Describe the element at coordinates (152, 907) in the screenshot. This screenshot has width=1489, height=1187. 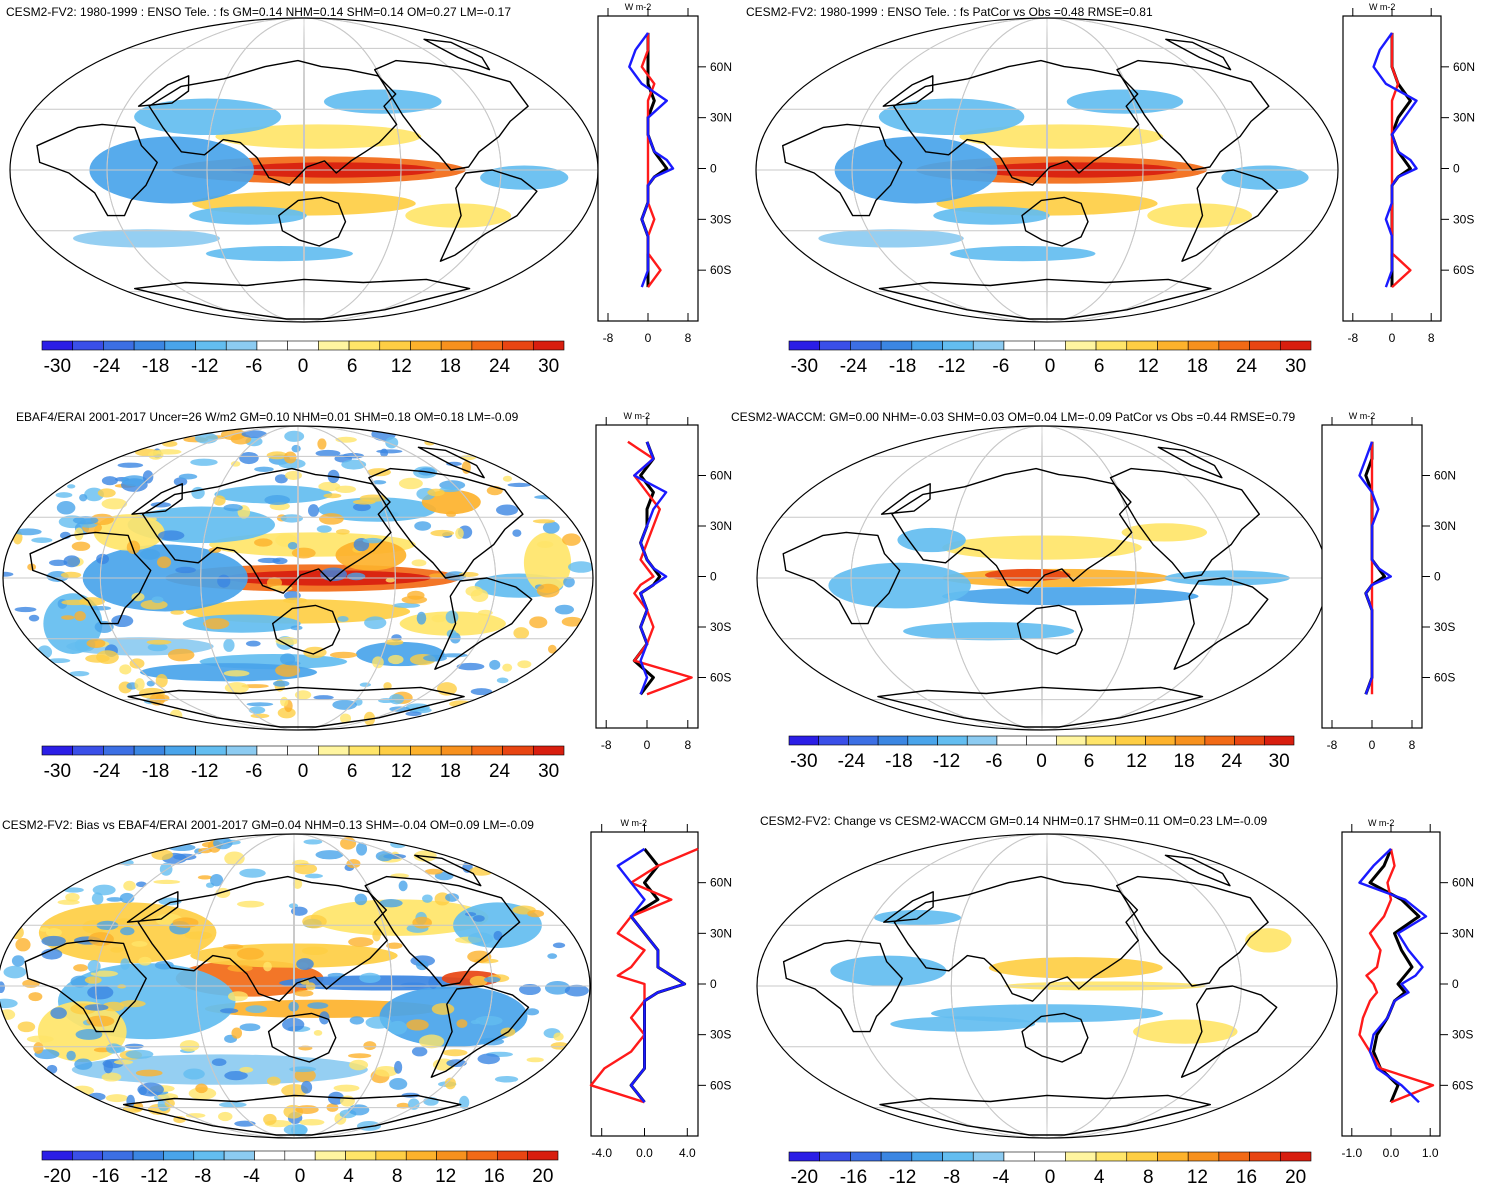
I see `europe-coast` at that location.